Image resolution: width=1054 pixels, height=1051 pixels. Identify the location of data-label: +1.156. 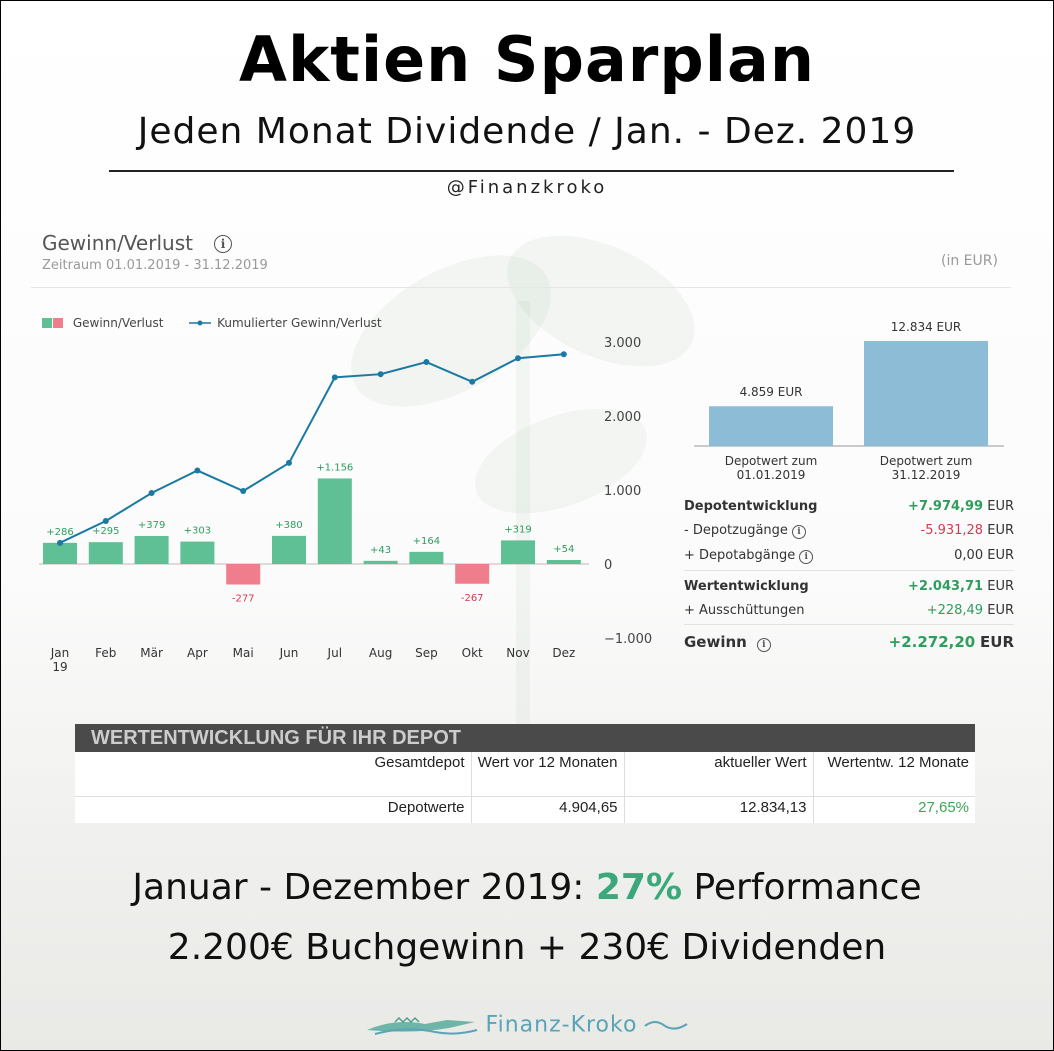
(334, 467).